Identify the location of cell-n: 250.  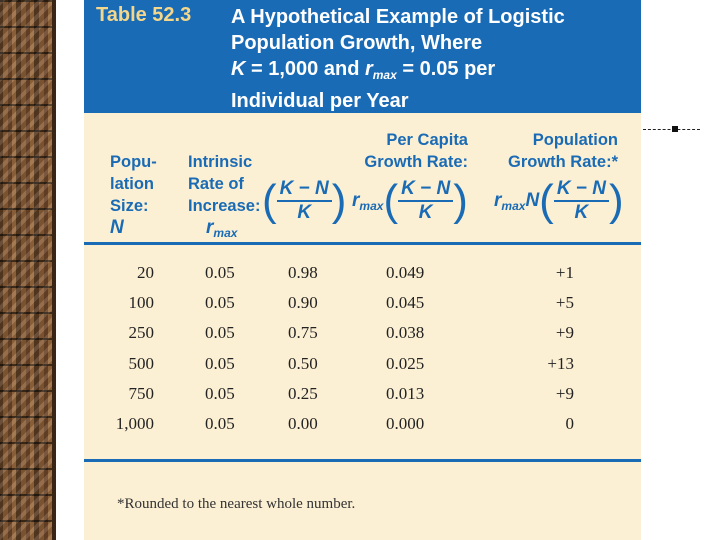
(141, 332).